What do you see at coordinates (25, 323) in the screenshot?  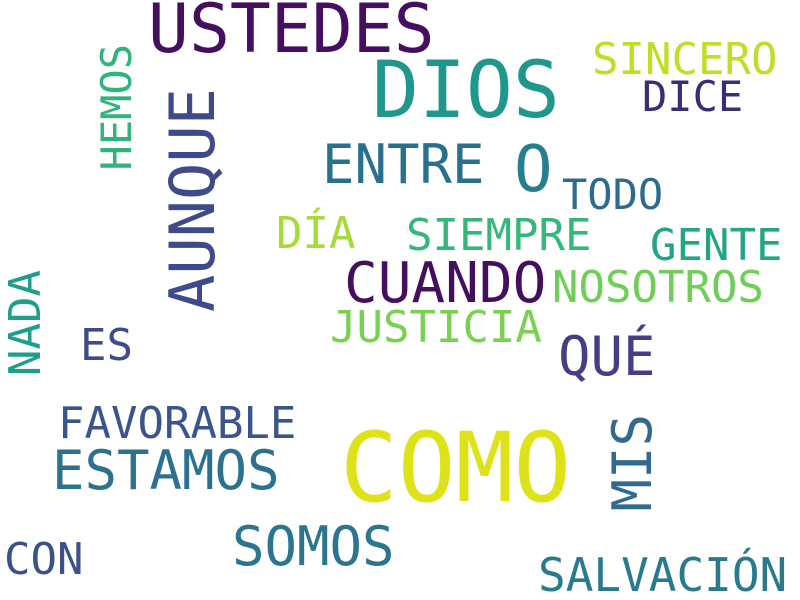 I see `word-nada: NADA` at bounding box center [25, 323].